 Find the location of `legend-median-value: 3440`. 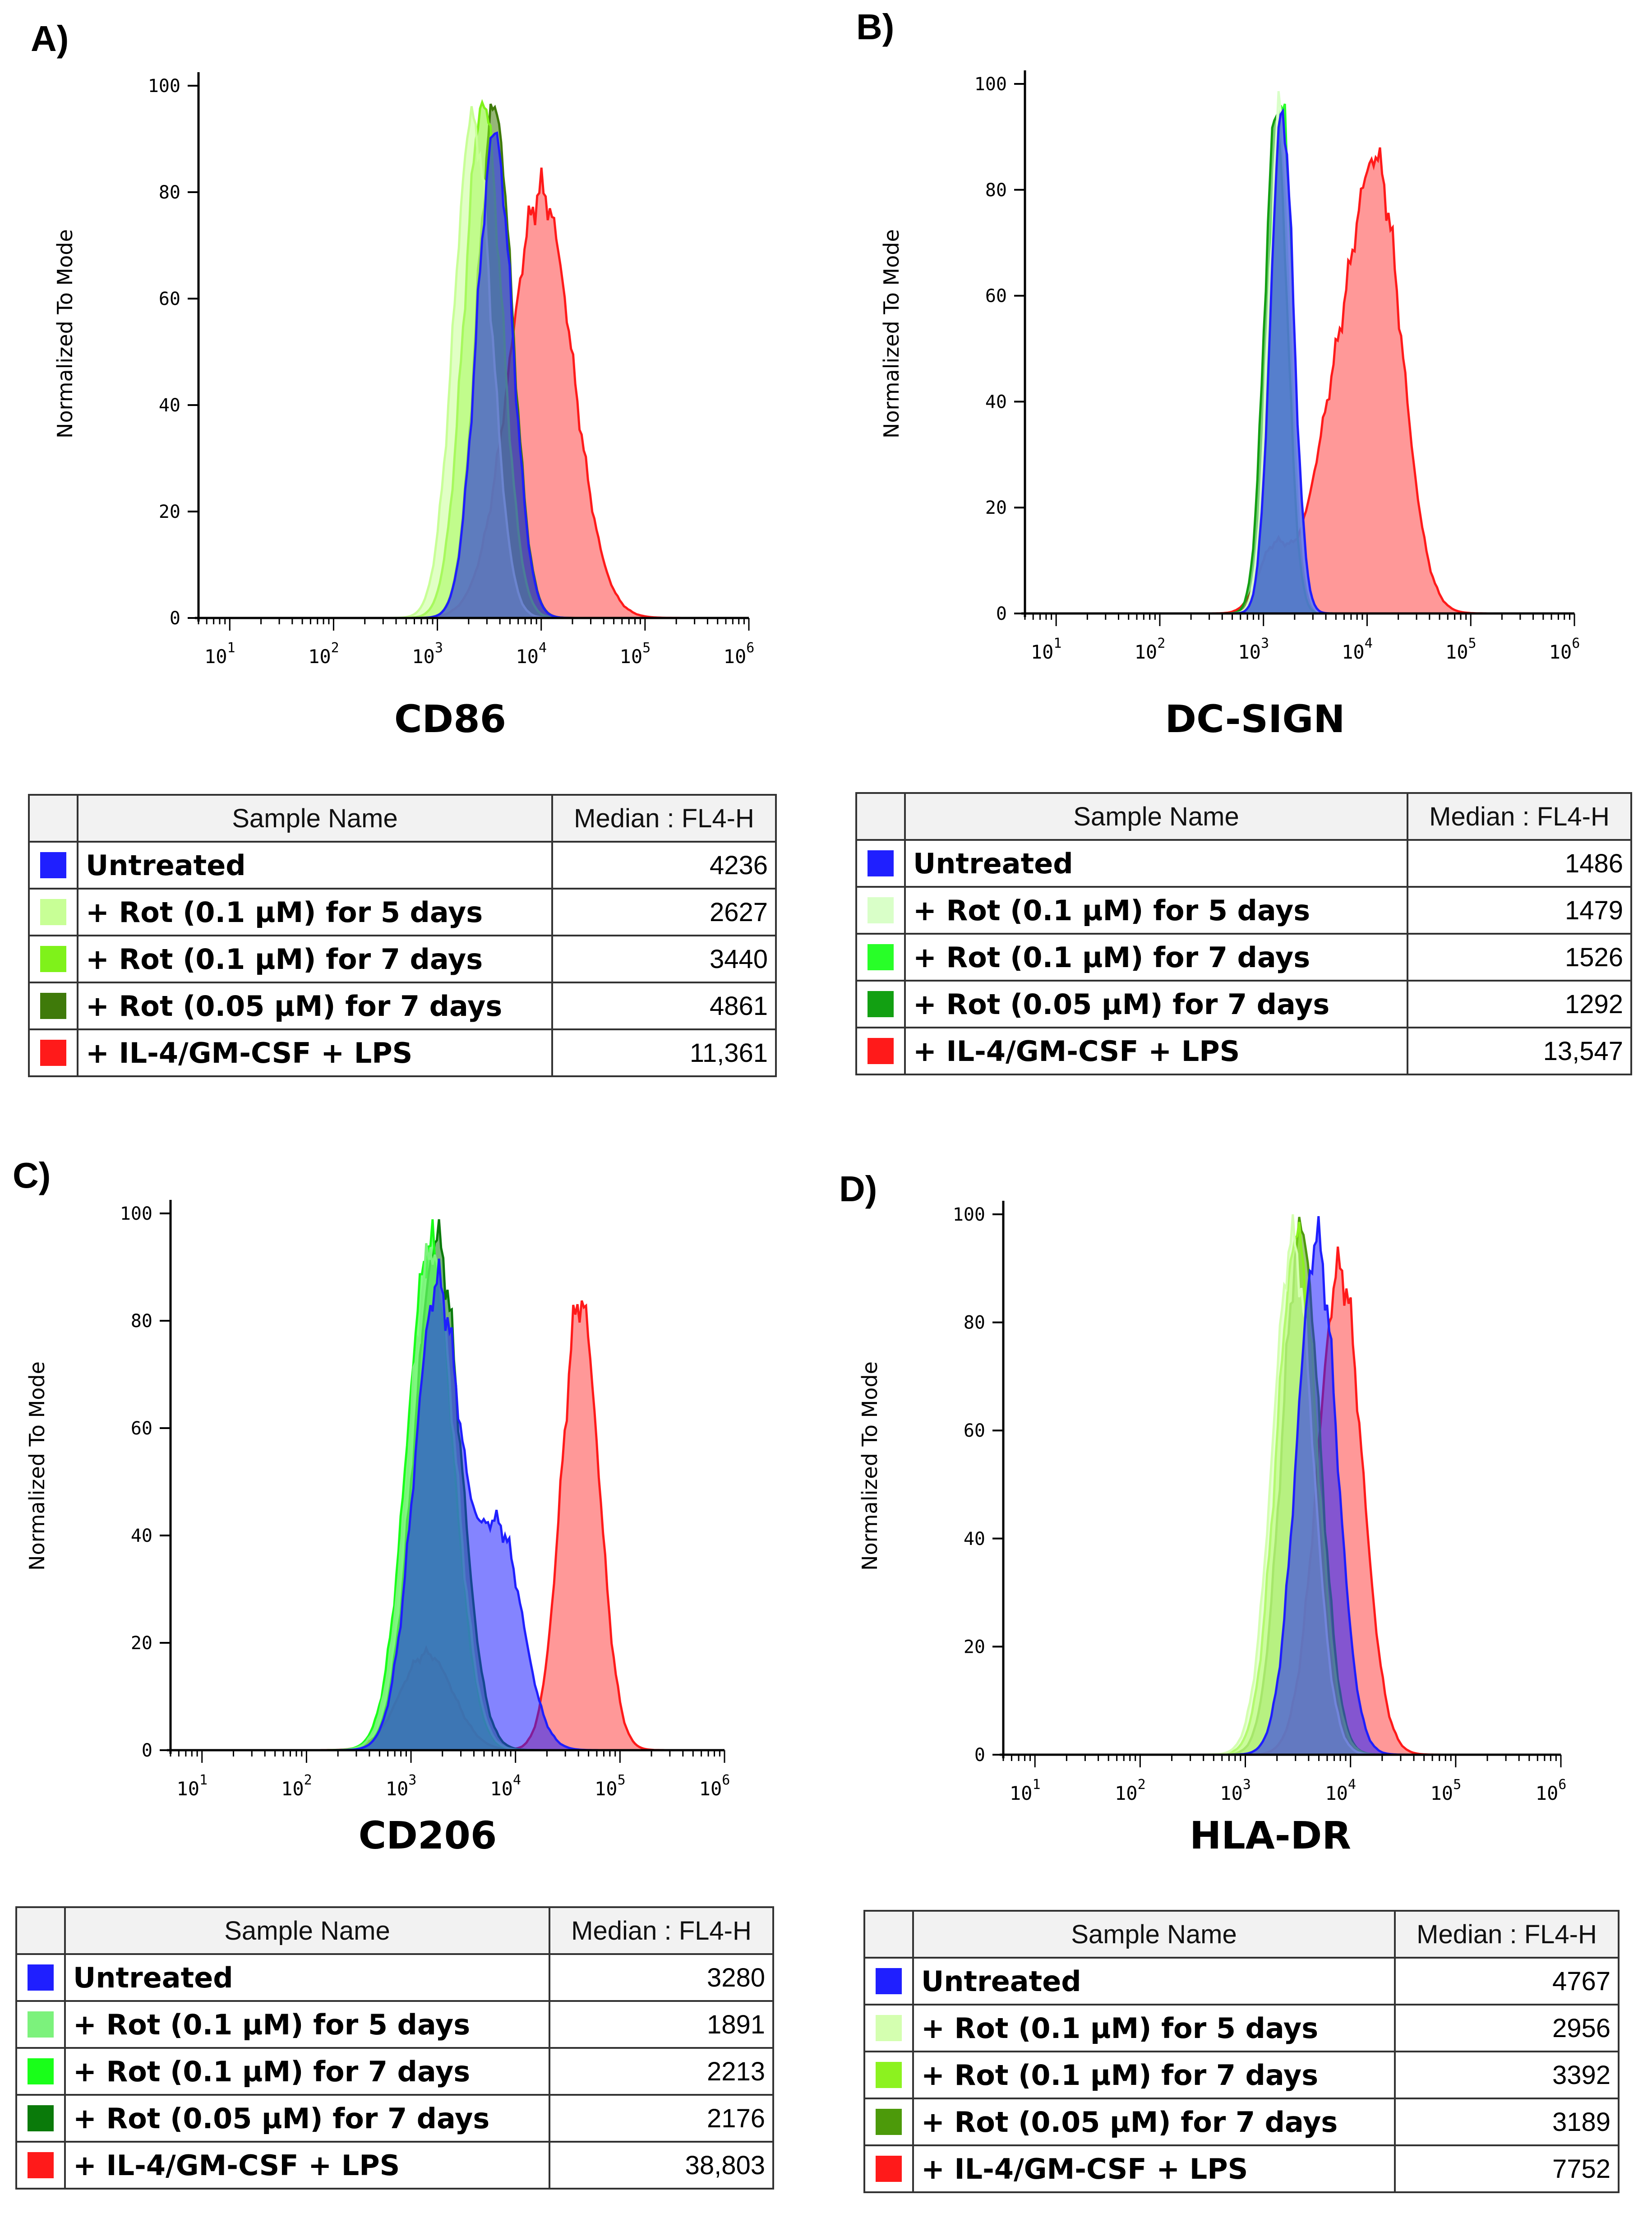

legend-median-value: 3440 is located at coordinates (664, 959).